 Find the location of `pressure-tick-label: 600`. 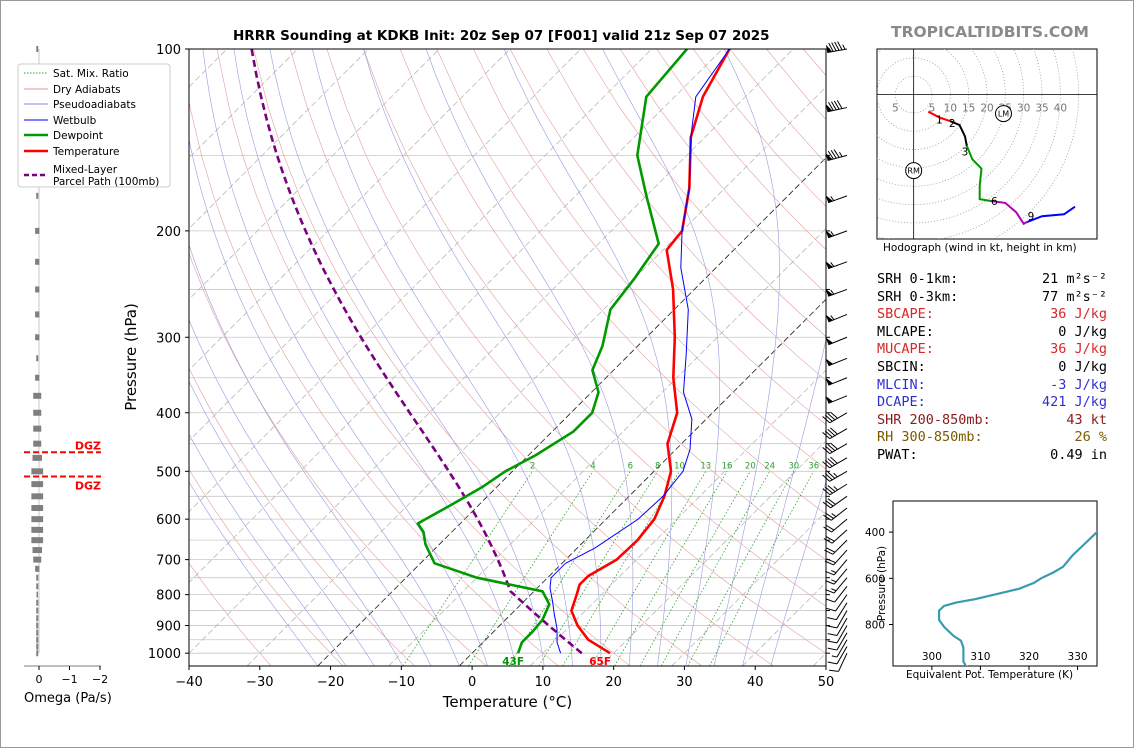

pressure-tick-label: 600 is located at coordinates (168, 520).